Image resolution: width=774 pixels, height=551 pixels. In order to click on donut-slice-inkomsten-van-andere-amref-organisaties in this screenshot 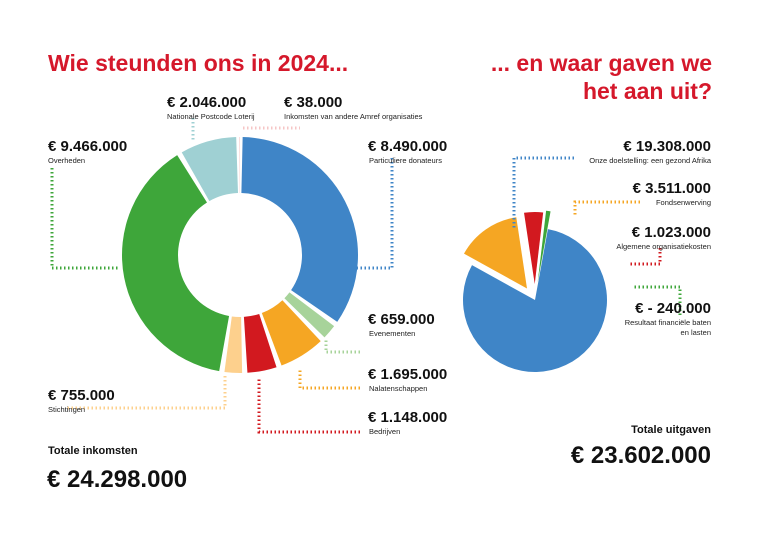, I will do `click(239, 165)`.